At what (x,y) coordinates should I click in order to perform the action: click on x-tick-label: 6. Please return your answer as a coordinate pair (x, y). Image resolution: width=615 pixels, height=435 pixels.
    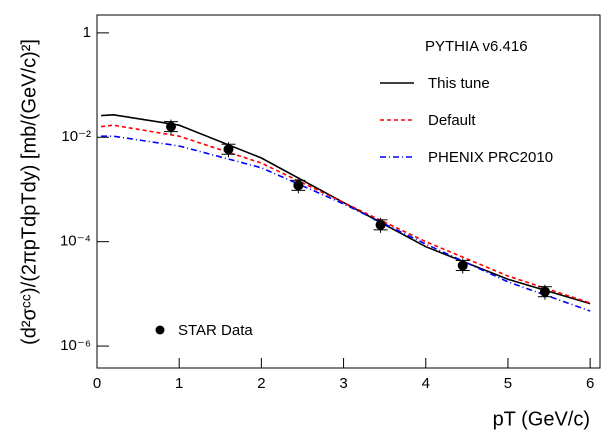
    Looking at the image, I should click on (590, 383).